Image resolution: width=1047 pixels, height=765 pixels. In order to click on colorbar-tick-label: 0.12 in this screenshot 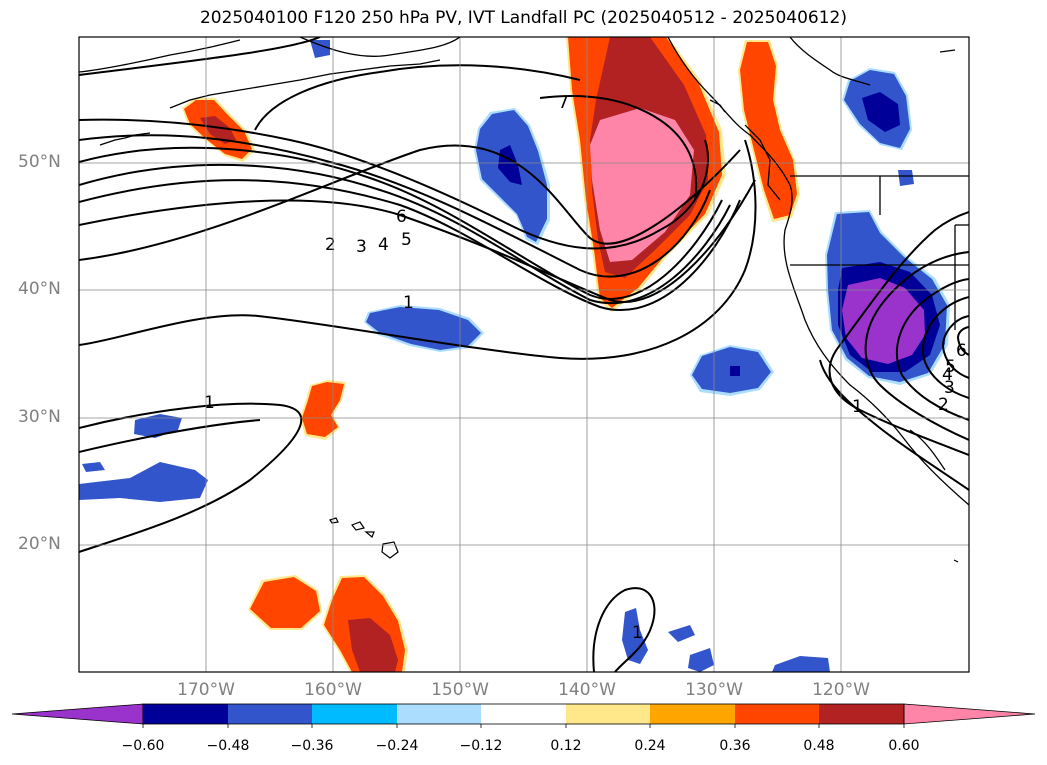, I will do `click(566, 746)`.